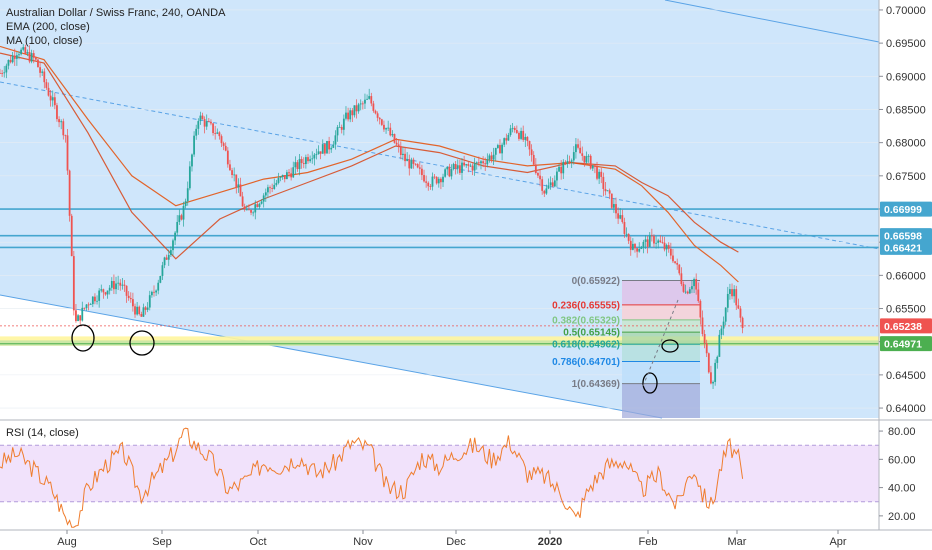 Image resolution: width=932 pixels, height=550 pixels. I want to click on price-tag-label: 0.65238, so click(903, 327).